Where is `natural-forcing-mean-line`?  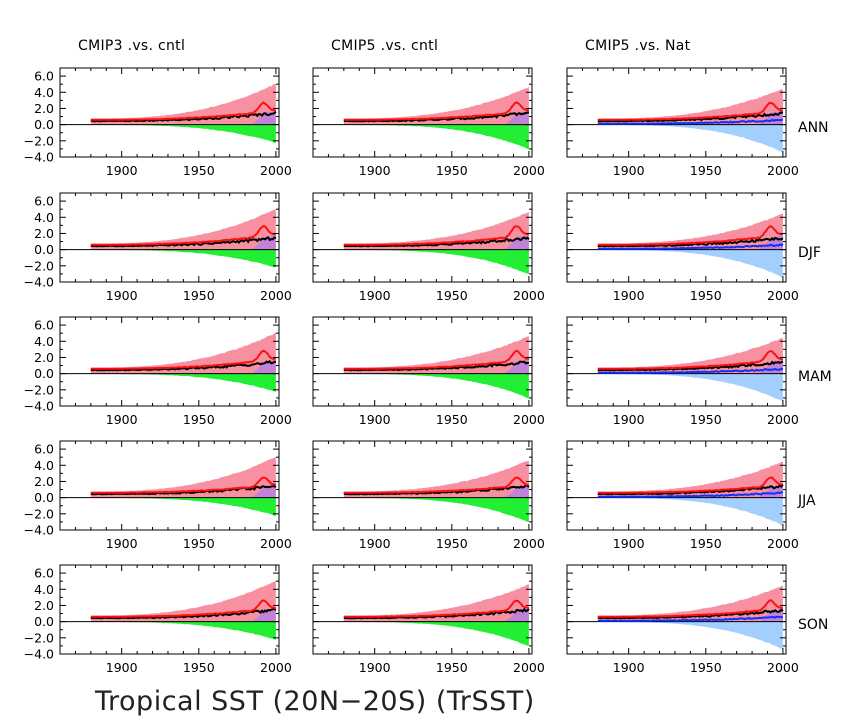
natural-forcing-mean-line is located at coordinates (690, 494).